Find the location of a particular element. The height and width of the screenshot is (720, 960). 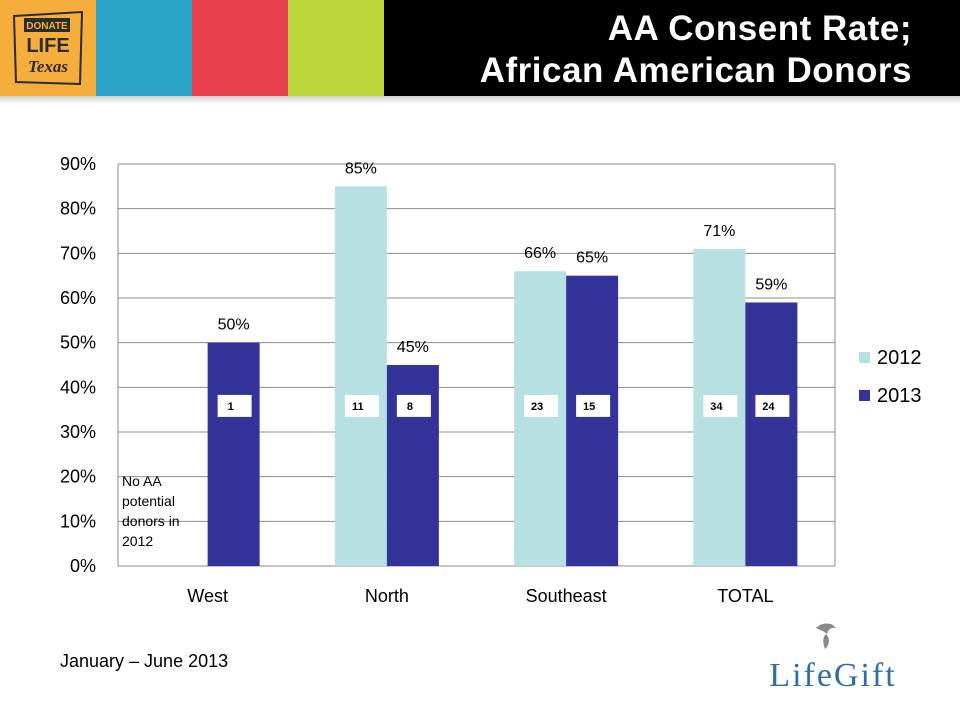

date-range-note: January – June 2013 is located at coordinates (144, 661).